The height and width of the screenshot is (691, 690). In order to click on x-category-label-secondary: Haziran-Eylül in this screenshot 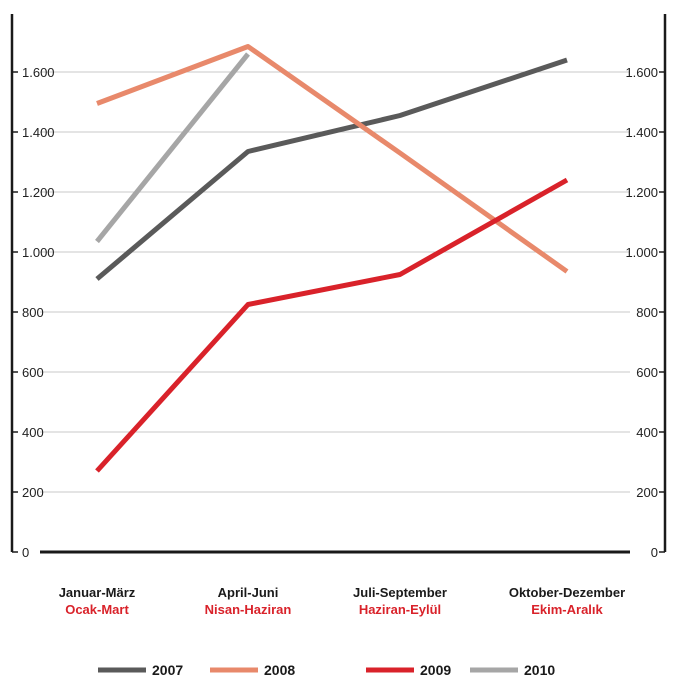, I will do `click(400, 609)`.